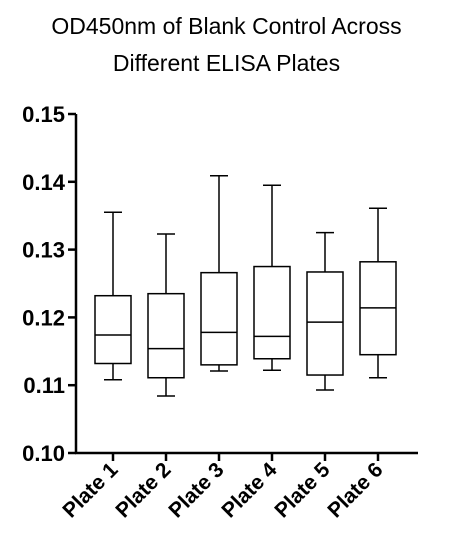 This screenshot has height=542, width=453. What do you see at coordinates (196, 490) in the screenshot?
I see `x-tick-label: Plate 3` at bounding box center [196, 490].